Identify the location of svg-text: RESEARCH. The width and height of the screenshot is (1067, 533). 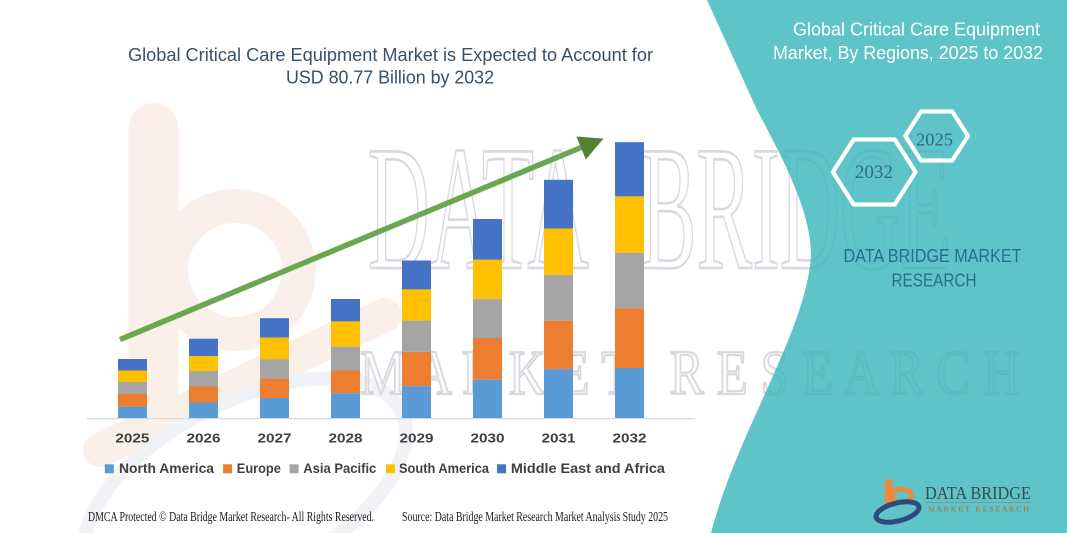
(934, 279).